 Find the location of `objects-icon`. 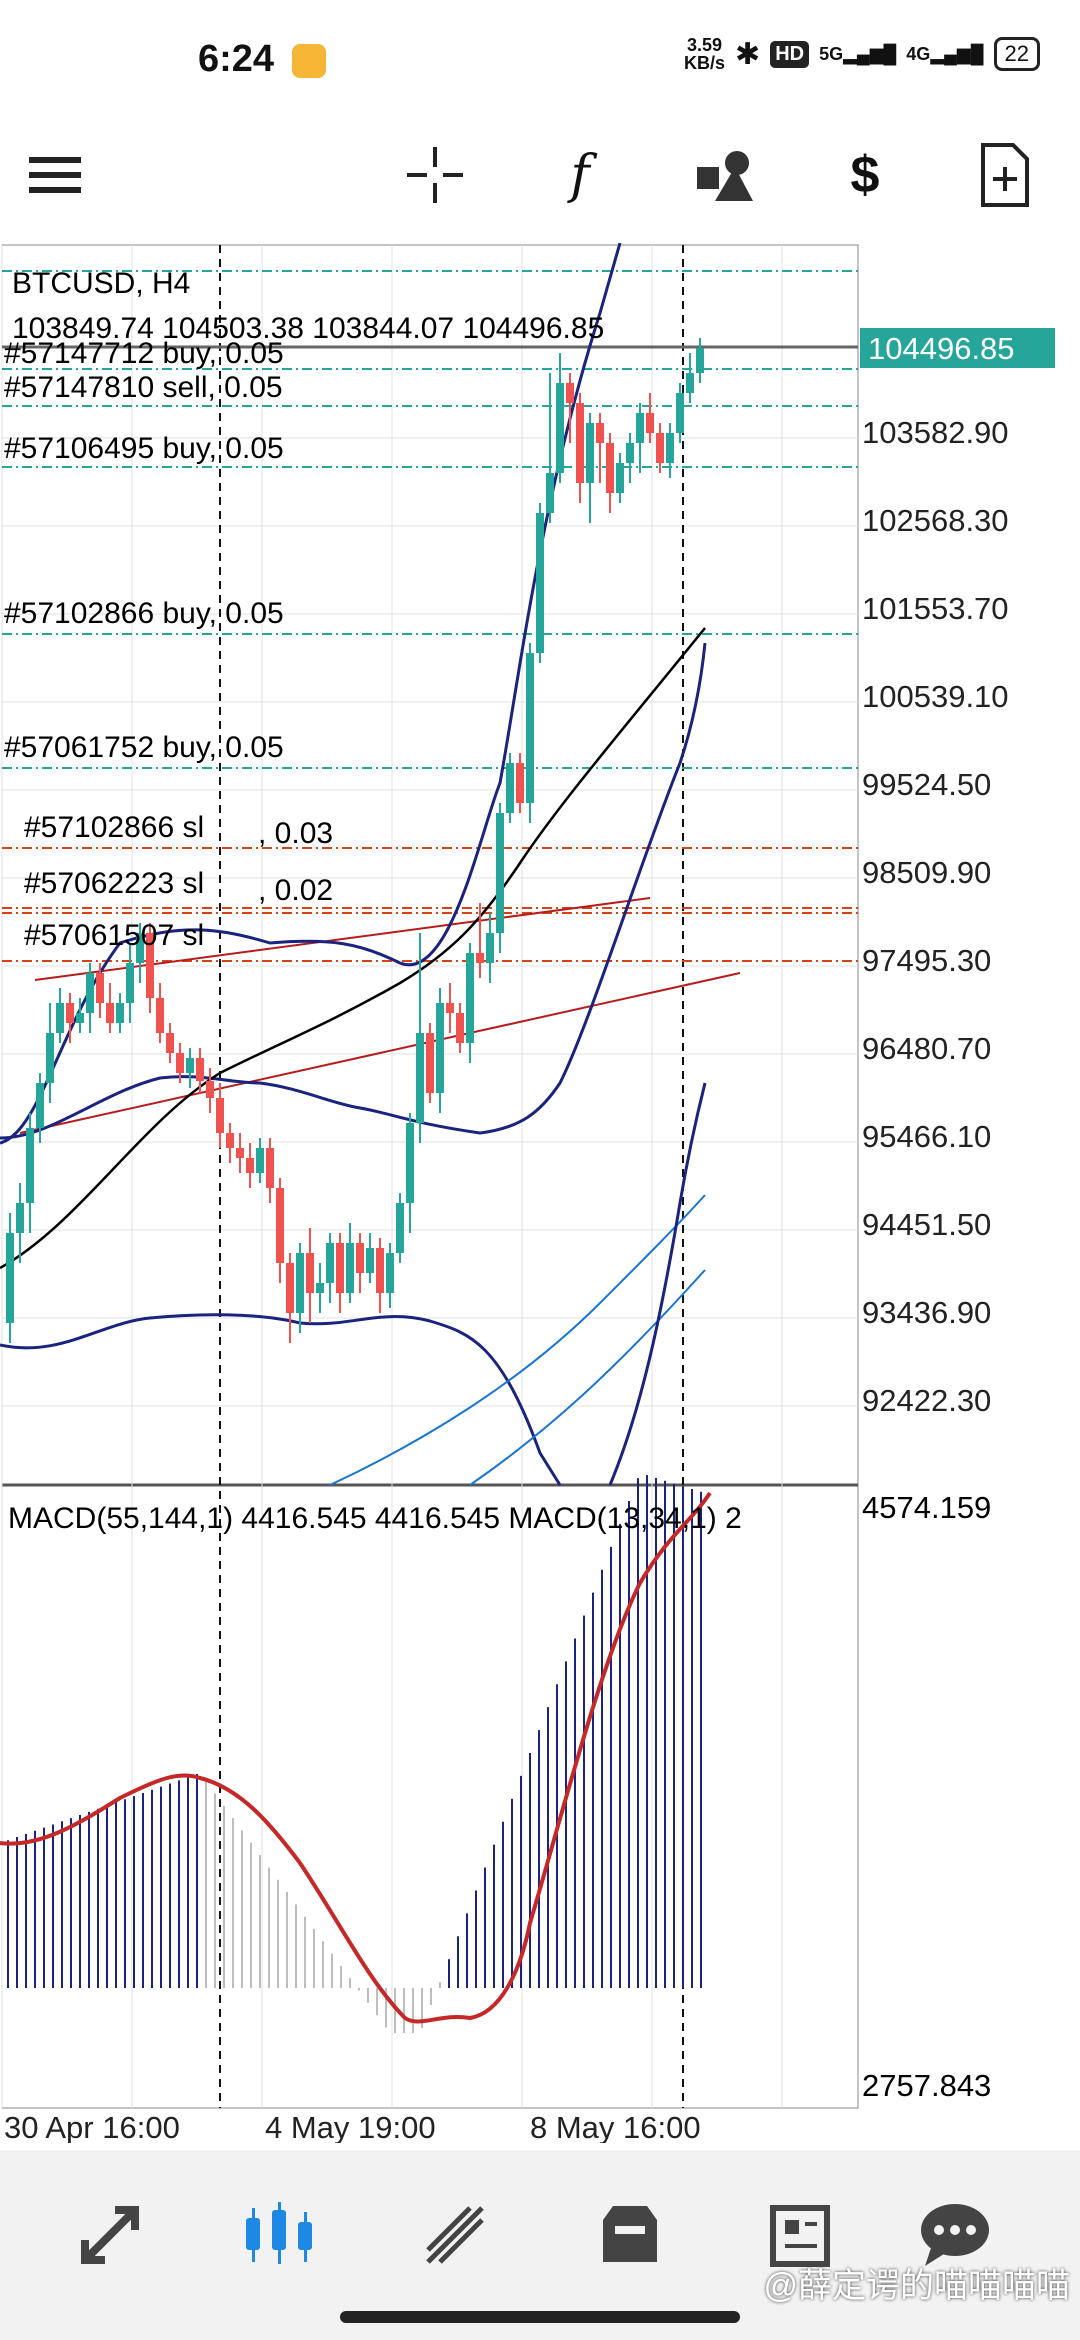

objects-icon is located at coordinates (725, 175).